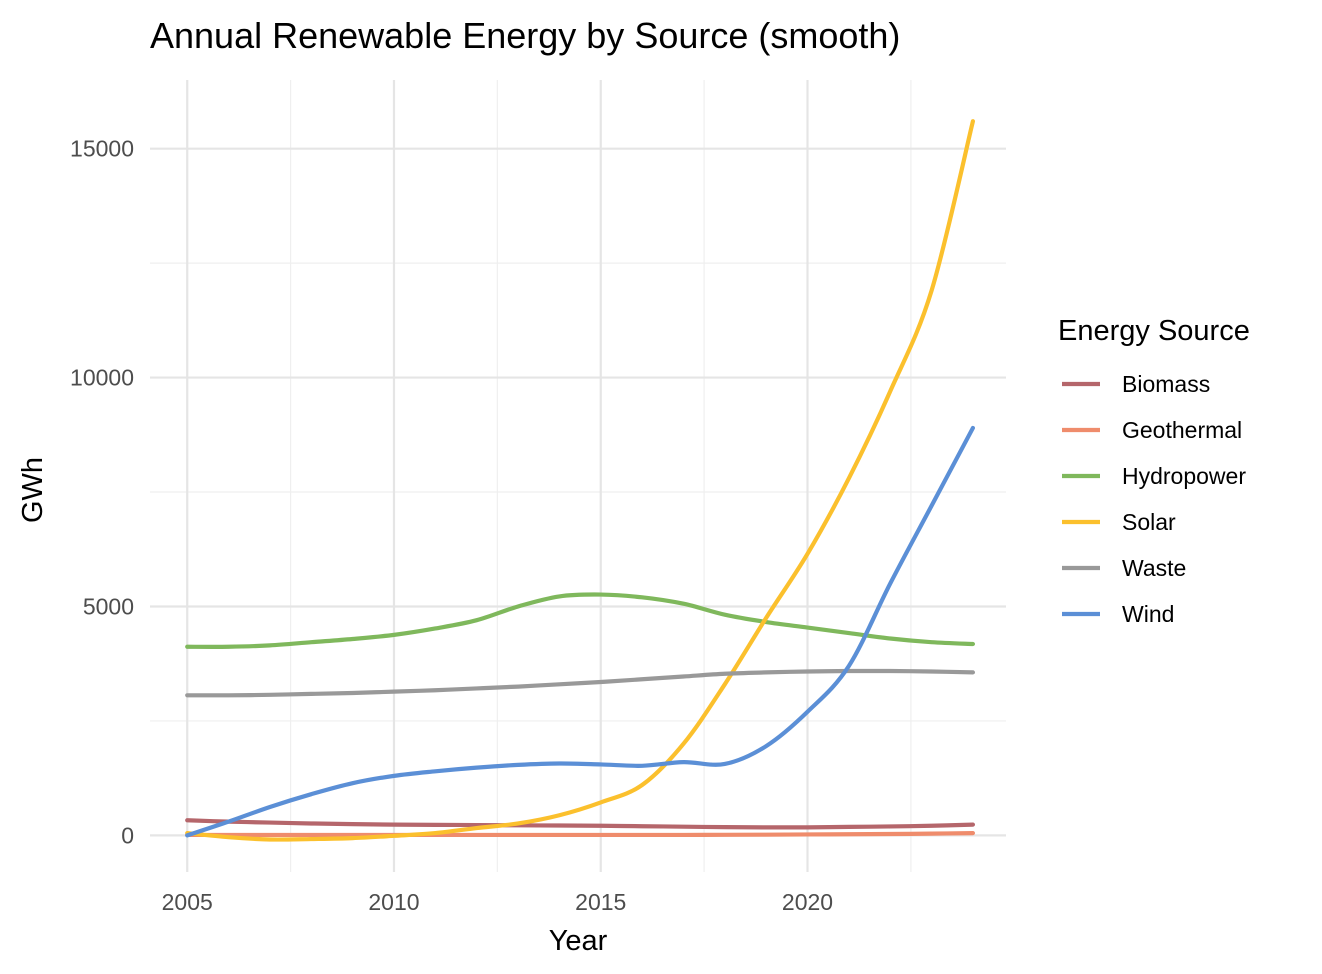  What do you see at coordinates (497, 902) in the screenshot?
I see `x-tick-labels: 2005 2010 2015 2020` at bounding box center [497, 902].